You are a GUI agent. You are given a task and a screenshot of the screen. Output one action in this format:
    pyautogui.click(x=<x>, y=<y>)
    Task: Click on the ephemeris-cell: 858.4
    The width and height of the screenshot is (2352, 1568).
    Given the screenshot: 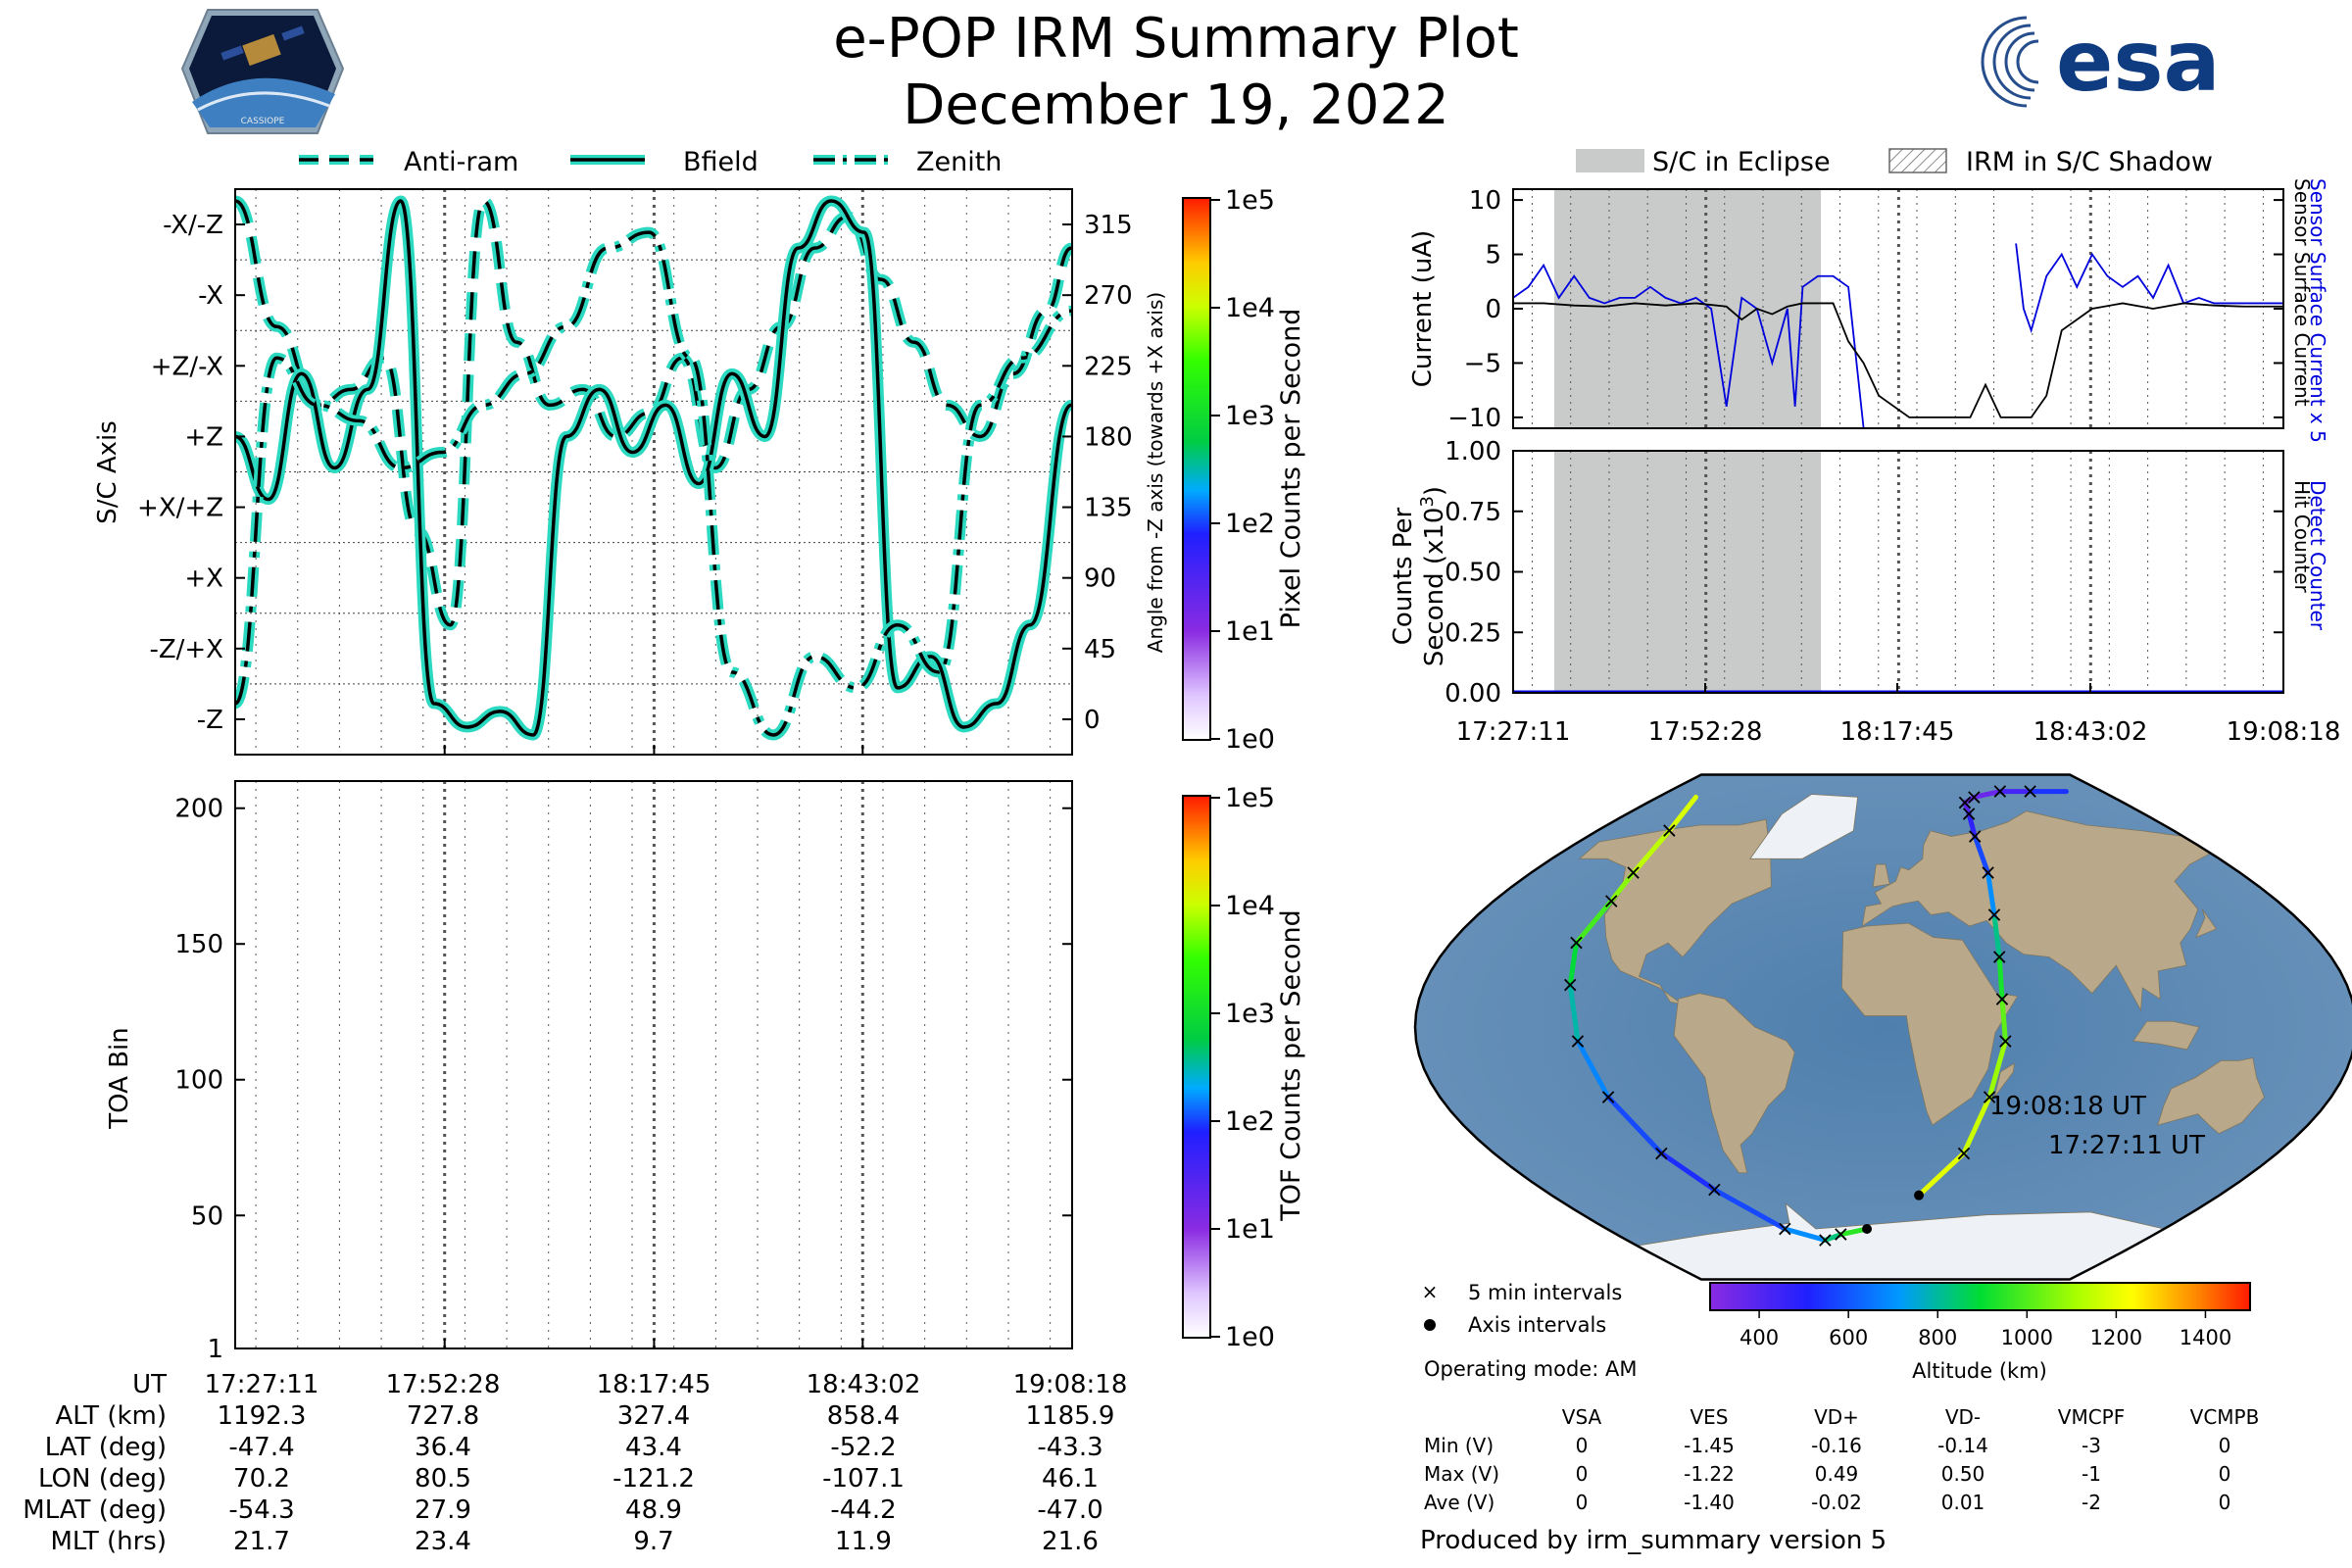 What is the action you would take?
    pyautogui.click(x=863, y=1416)
    